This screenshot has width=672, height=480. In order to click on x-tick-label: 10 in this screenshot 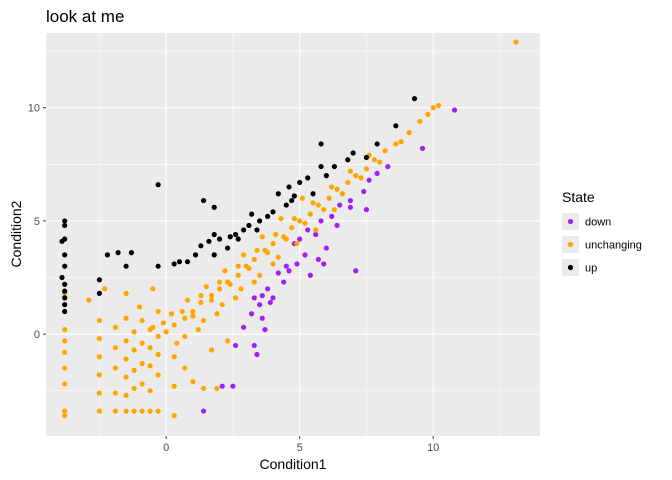, I will do `click(433, 448)`.